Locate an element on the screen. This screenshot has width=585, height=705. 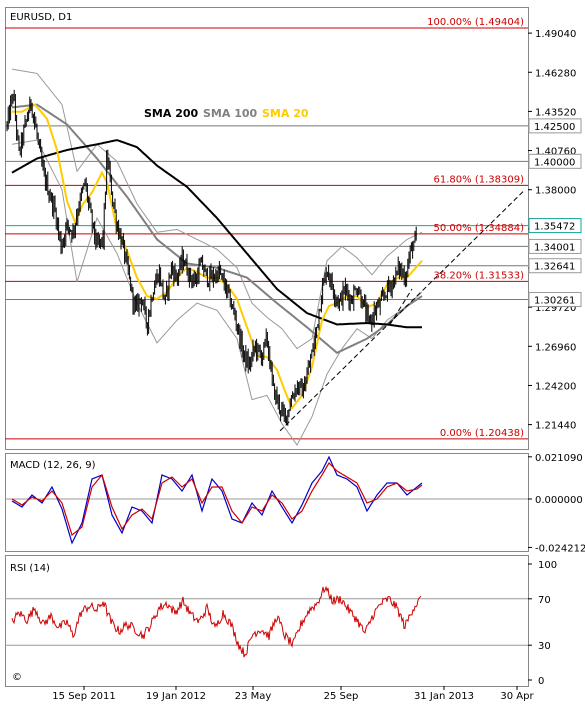
chart-title: EURUSD, D1 is located at coordinates (41, 17).